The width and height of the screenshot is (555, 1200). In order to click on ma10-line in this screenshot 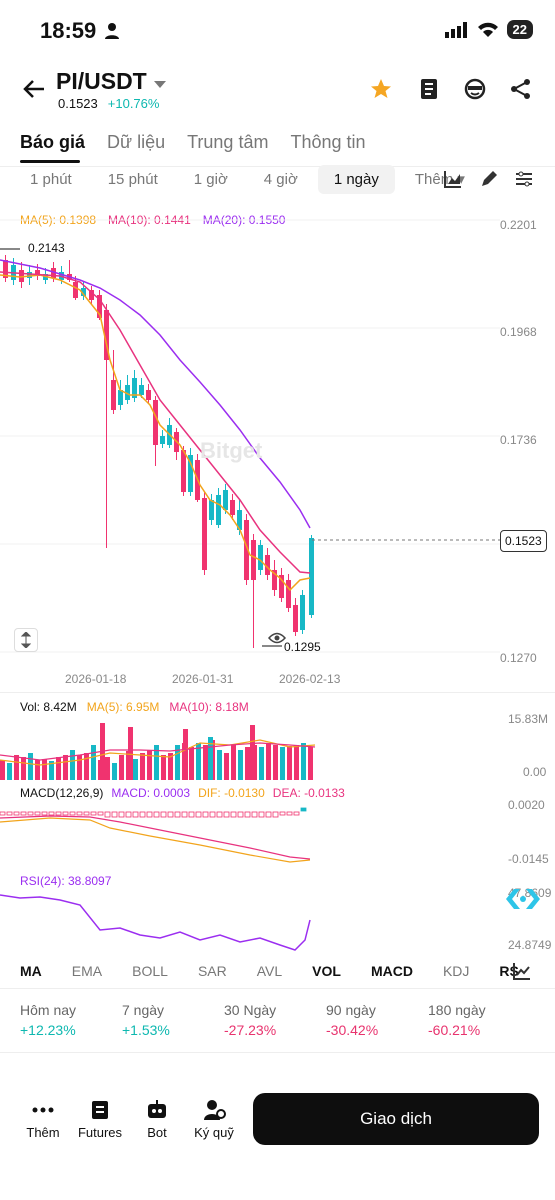, I will do `click(155, 422)`.